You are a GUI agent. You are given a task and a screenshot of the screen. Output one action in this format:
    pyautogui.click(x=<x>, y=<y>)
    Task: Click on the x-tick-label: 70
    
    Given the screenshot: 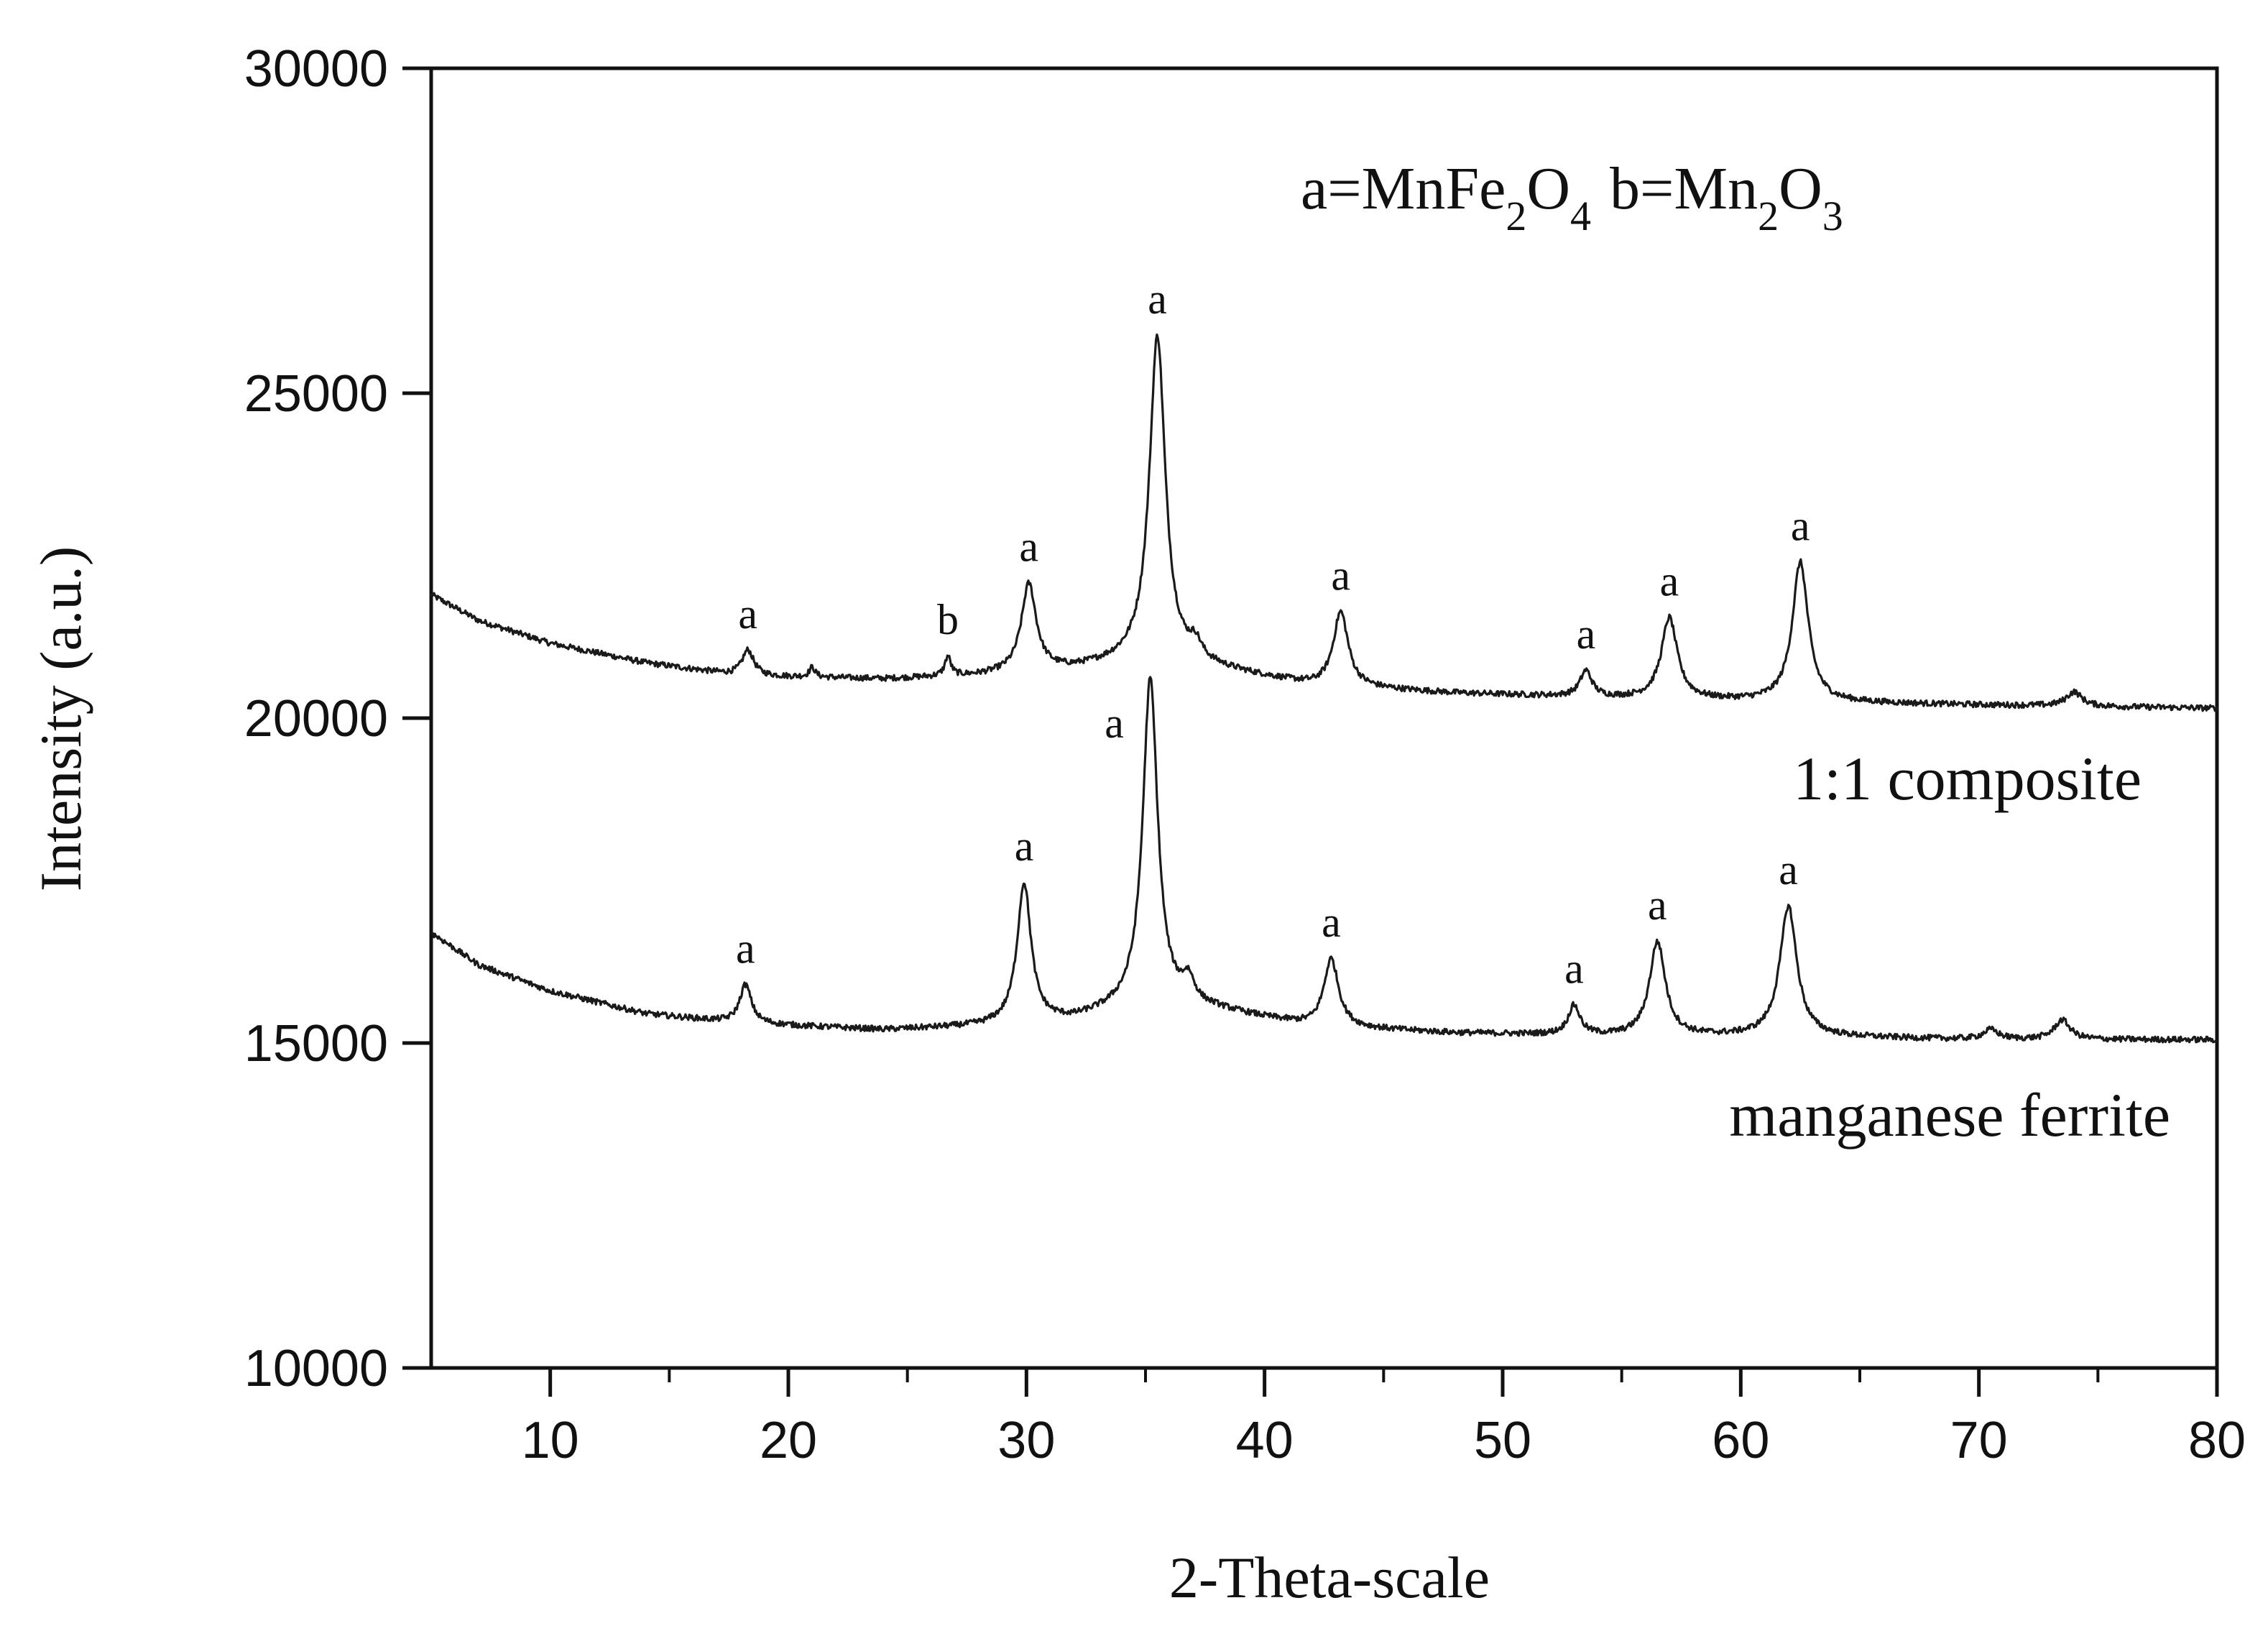 What is the action you would take?
    pyautogui.click(x=1979, y=1440)
    